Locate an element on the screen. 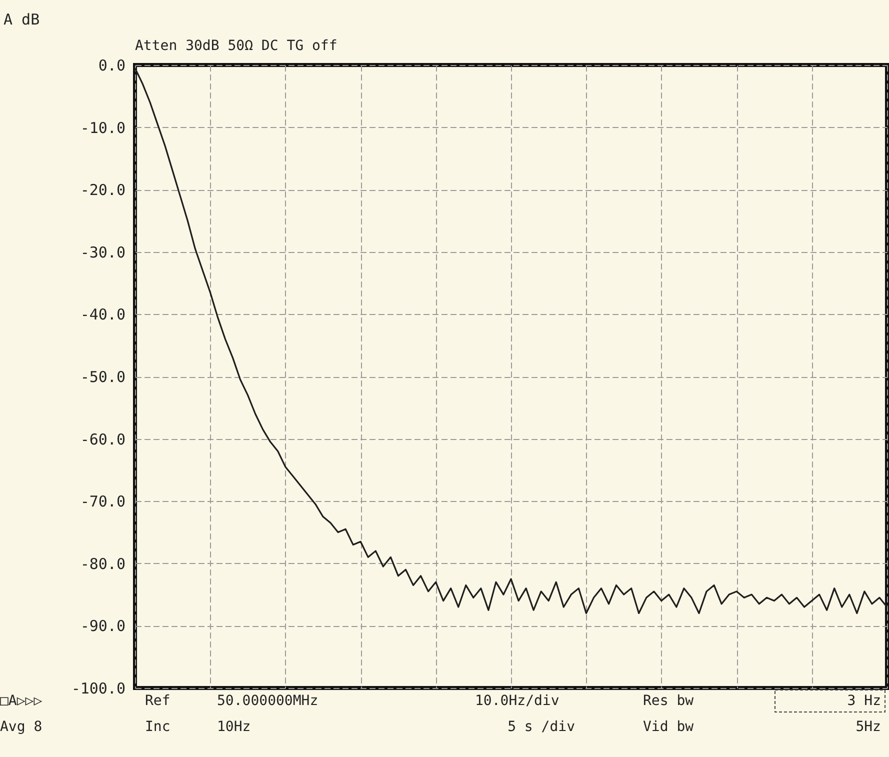  y-tick-label: -100.0 is located at coordinates (98, 689).